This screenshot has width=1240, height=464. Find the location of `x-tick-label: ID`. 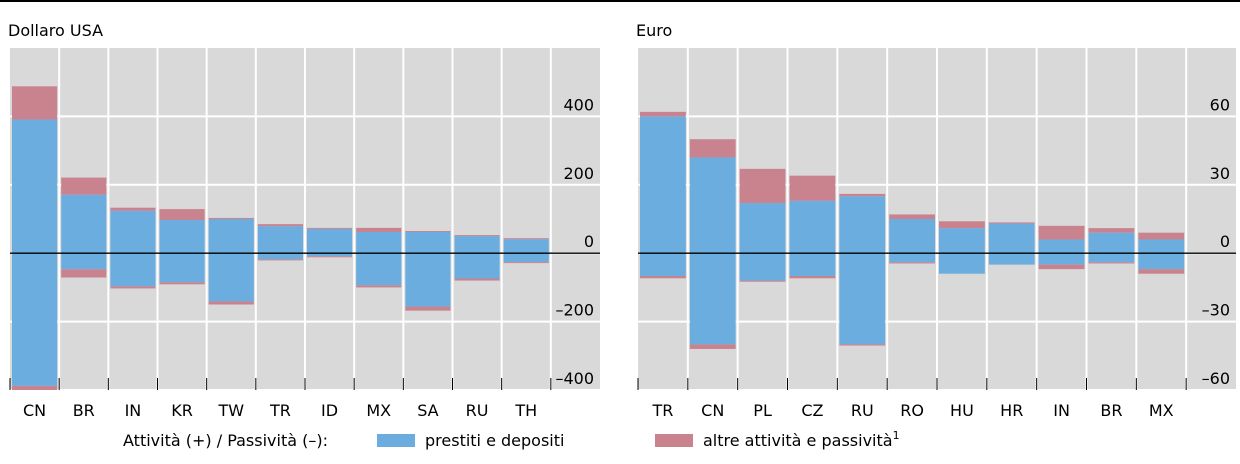

x-tick-label: ID is located at coordinates (329, 410).